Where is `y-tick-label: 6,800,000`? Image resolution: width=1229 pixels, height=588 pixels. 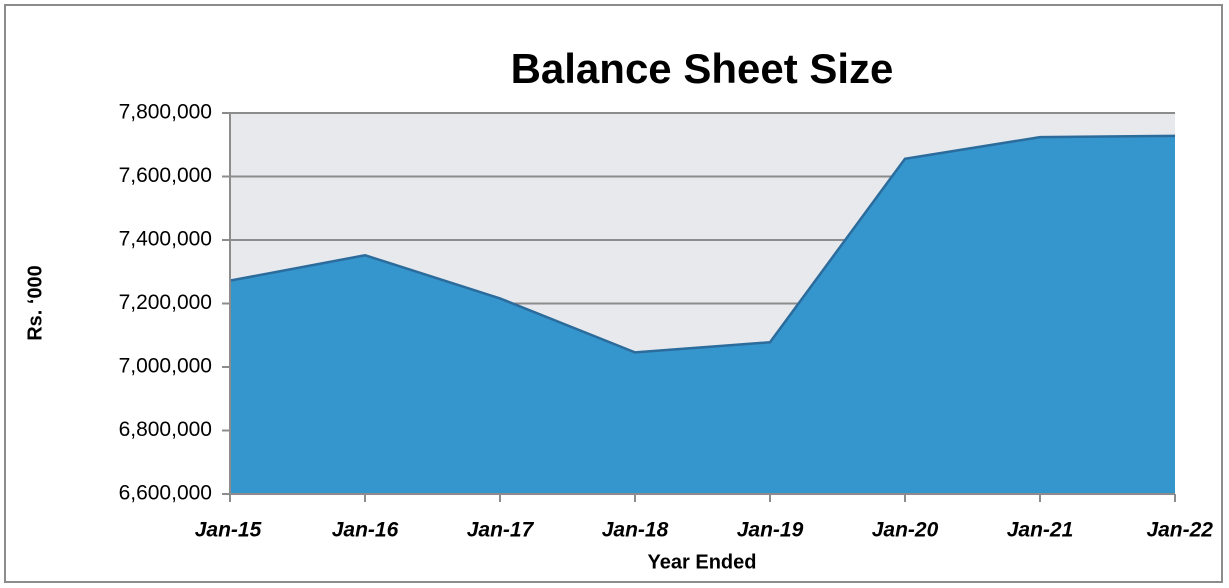
y-tick-label: 6,800,000 is located at coordinates (165, 429).